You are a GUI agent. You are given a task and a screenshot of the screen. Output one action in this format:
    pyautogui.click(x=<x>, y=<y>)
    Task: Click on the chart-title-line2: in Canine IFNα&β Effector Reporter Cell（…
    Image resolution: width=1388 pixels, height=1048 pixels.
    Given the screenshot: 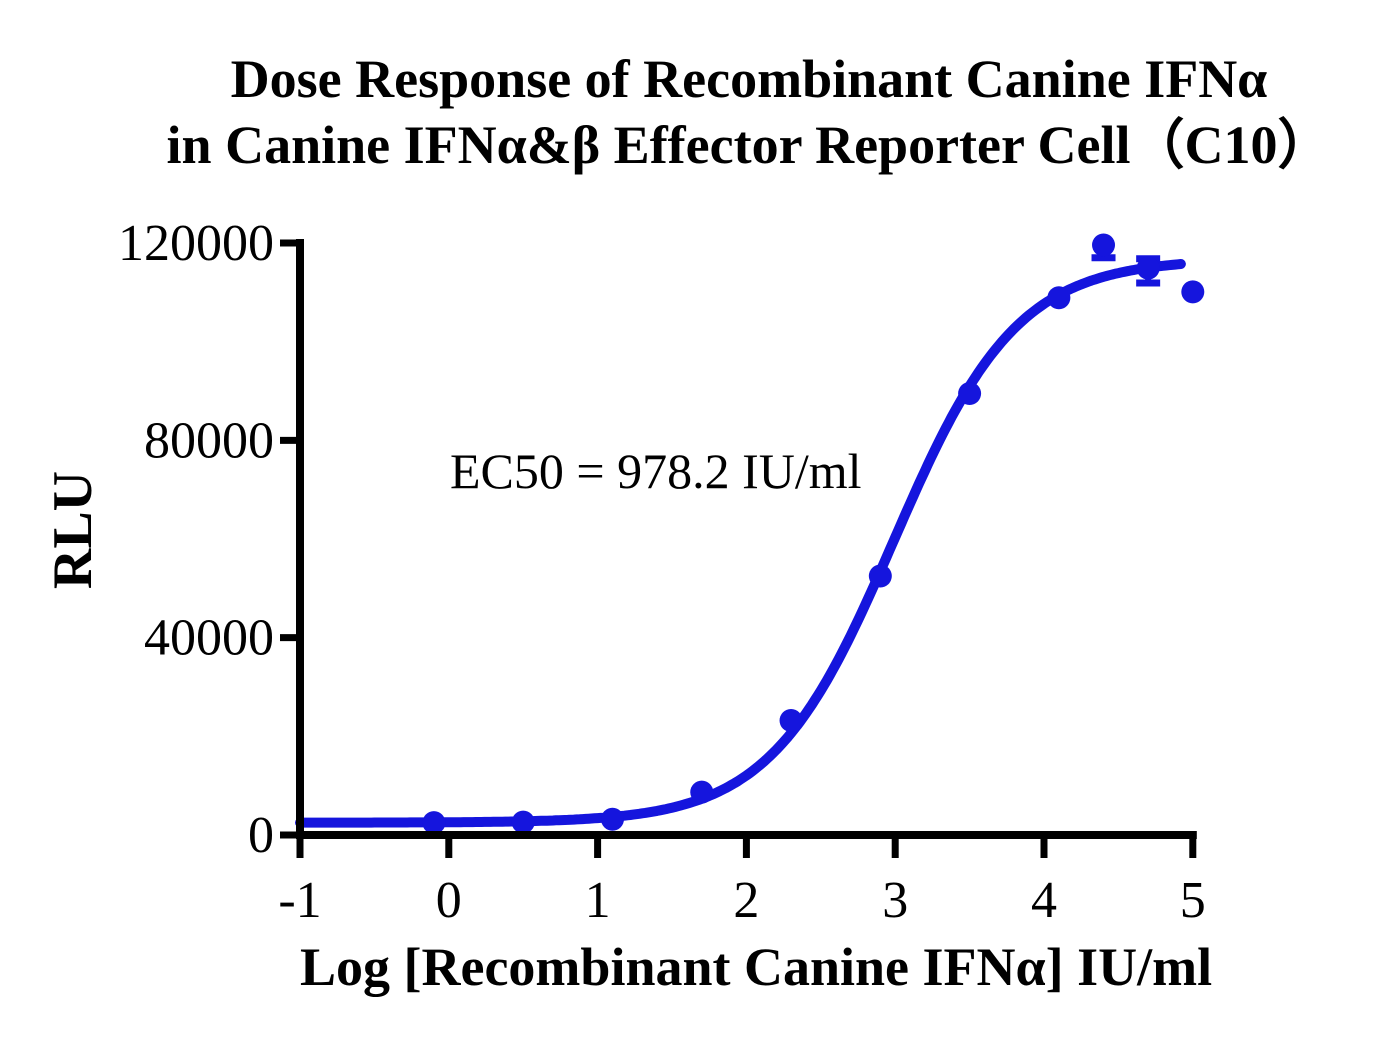 What is the action you would take?
    pyautogui.click(x=749, y=145)
    